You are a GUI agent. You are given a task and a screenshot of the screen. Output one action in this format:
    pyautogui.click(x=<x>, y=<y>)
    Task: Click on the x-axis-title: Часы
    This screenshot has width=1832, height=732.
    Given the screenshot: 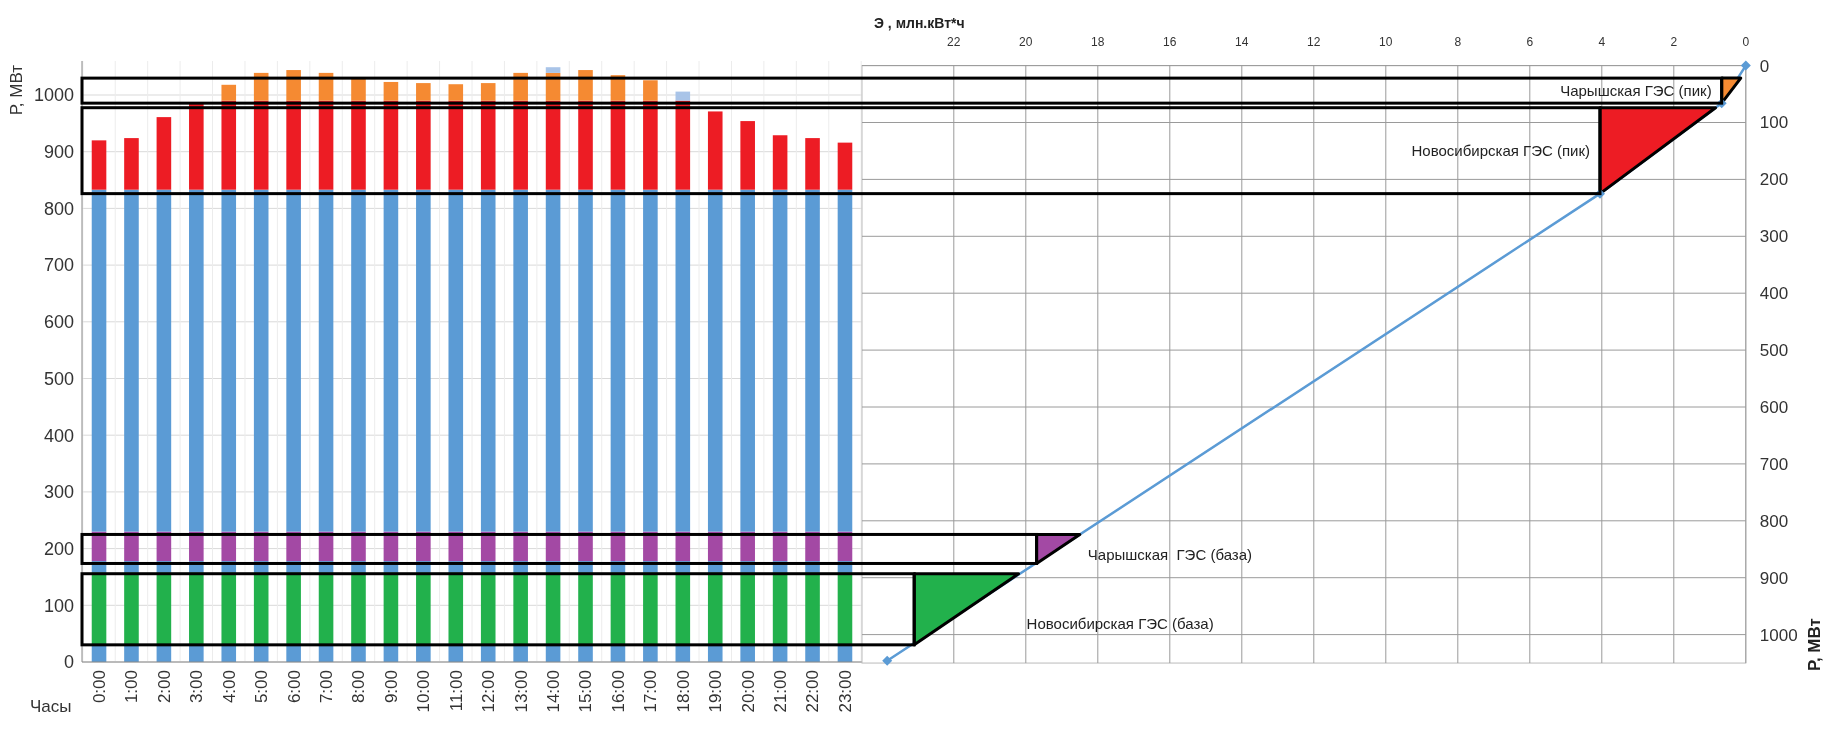 What is the action you would take?
    pyautogui.click(x=51, y=706)
    